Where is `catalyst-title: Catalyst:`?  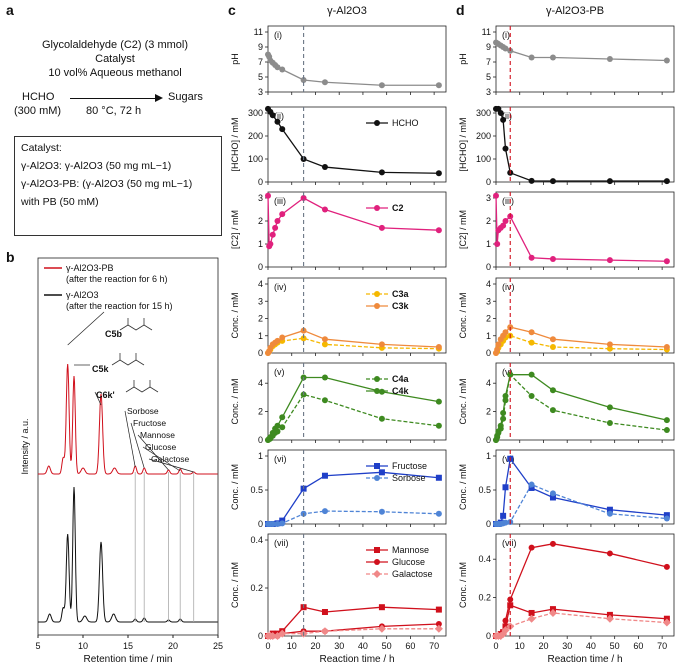 catalyst-title: Catalyst: is located at coordinates (41, 148).